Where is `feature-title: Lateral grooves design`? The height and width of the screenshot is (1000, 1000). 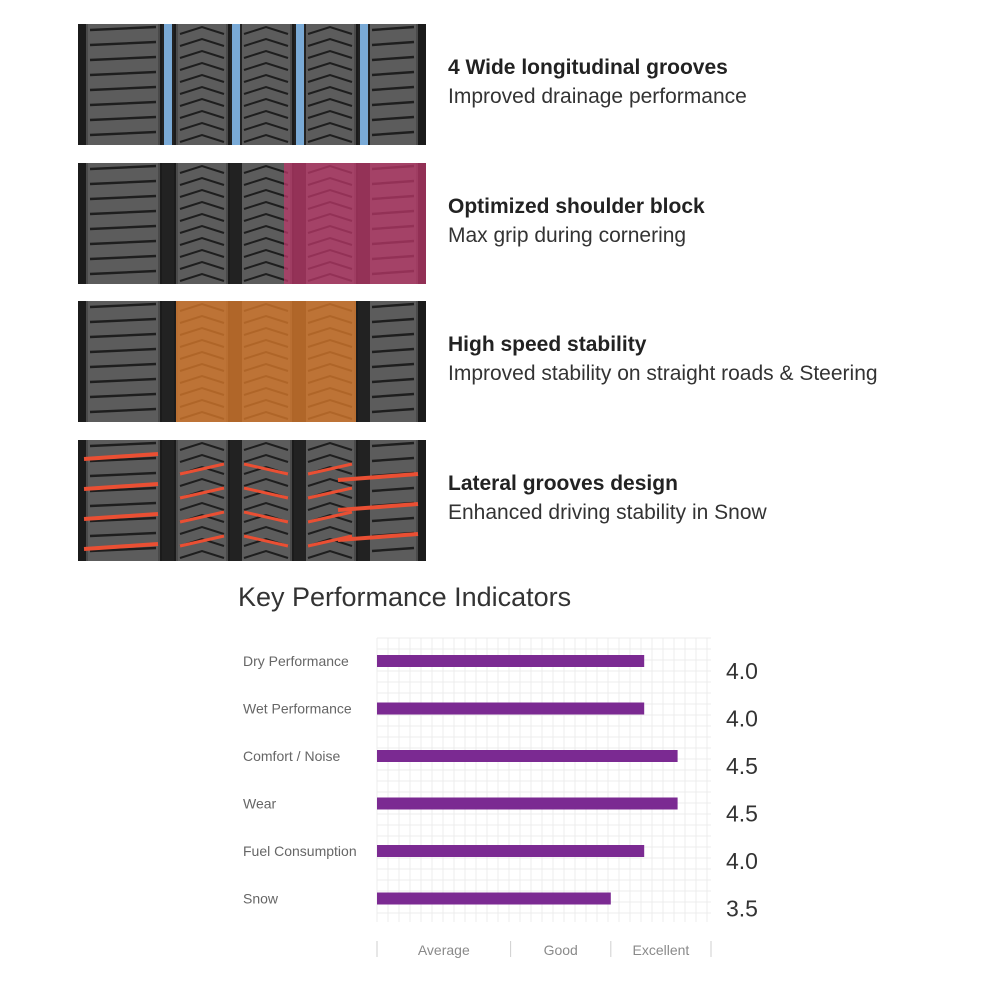
feature-title: Lateral grooves design is located at coordinates (563, 483).